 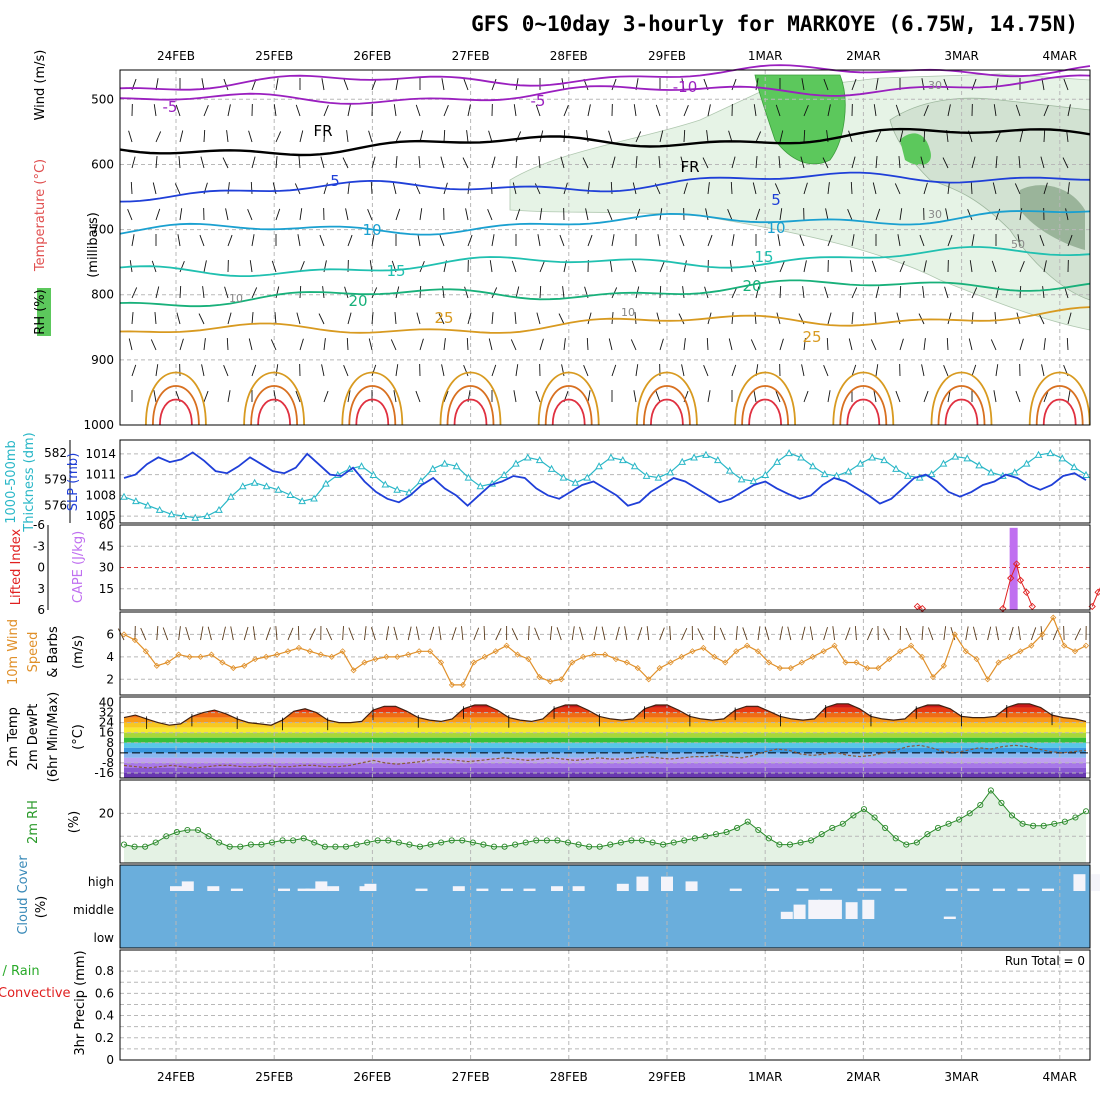 I want to click on date-label-top: 25FEB, so click(x=274, y=56).